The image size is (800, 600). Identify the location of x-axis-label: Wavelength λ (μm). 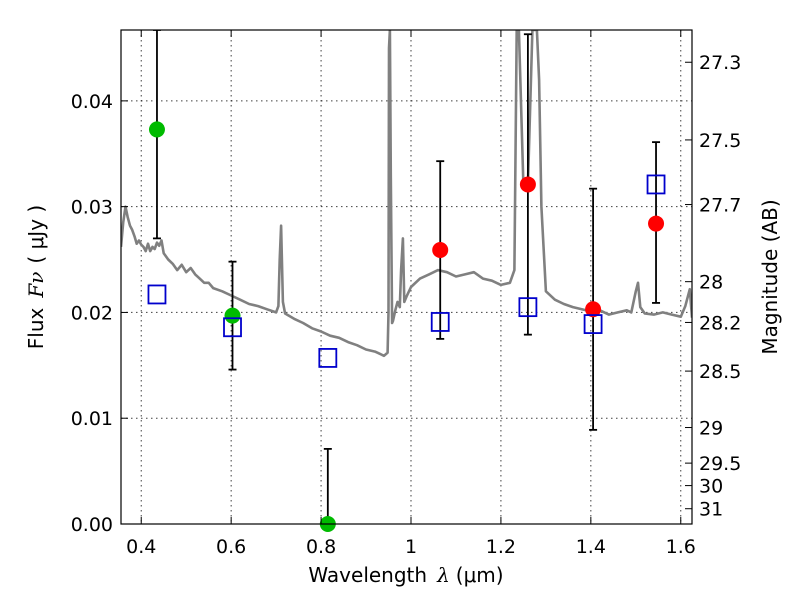
(405, 575).